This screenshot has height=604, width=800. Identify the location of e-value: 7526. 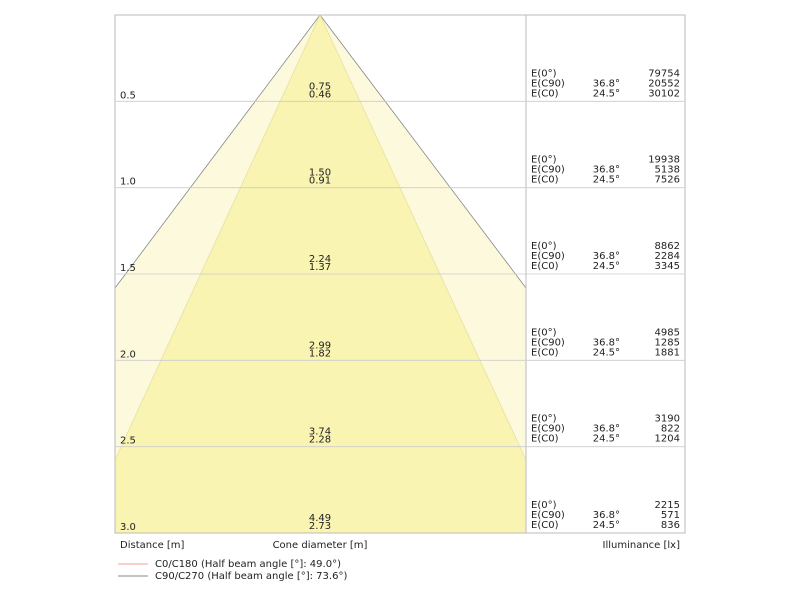
(667, 180).